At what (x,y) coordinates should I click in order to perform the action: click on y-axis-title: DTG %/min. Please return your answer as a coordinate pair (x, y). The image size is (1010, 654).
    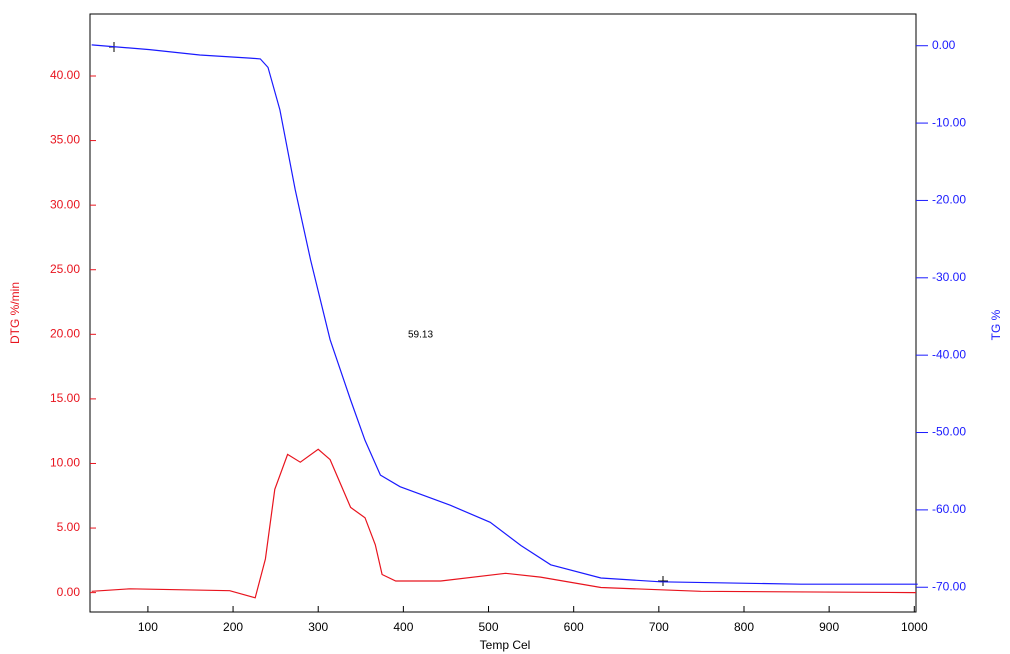
    Looking at the image, I should click on (15, 313).